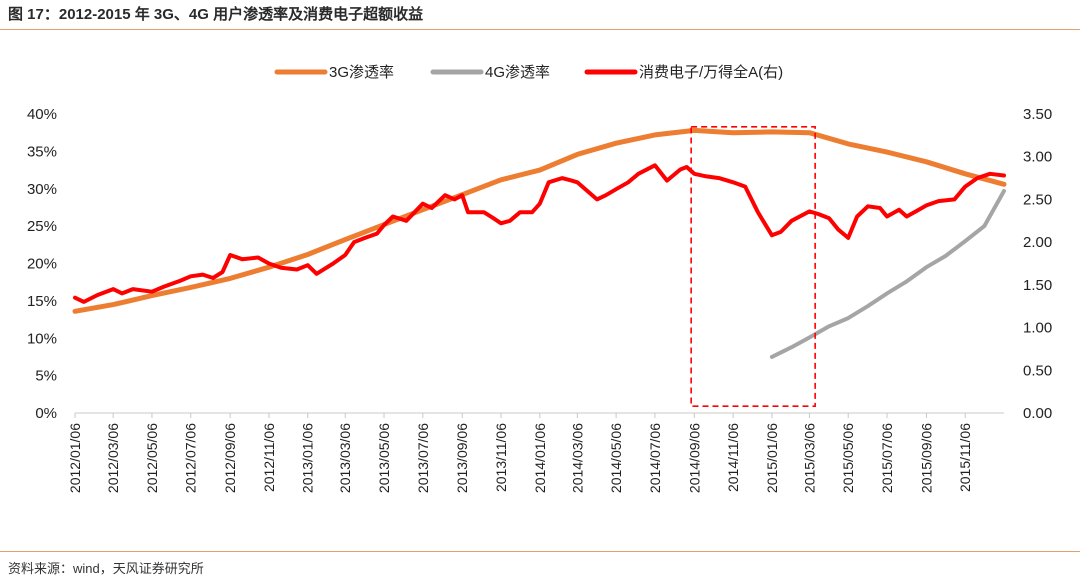  What do you see at coordinates (965, 457) in the screenshot?
I see `x-tick-label: 2015/11/06` at bounding box center [965, 457].